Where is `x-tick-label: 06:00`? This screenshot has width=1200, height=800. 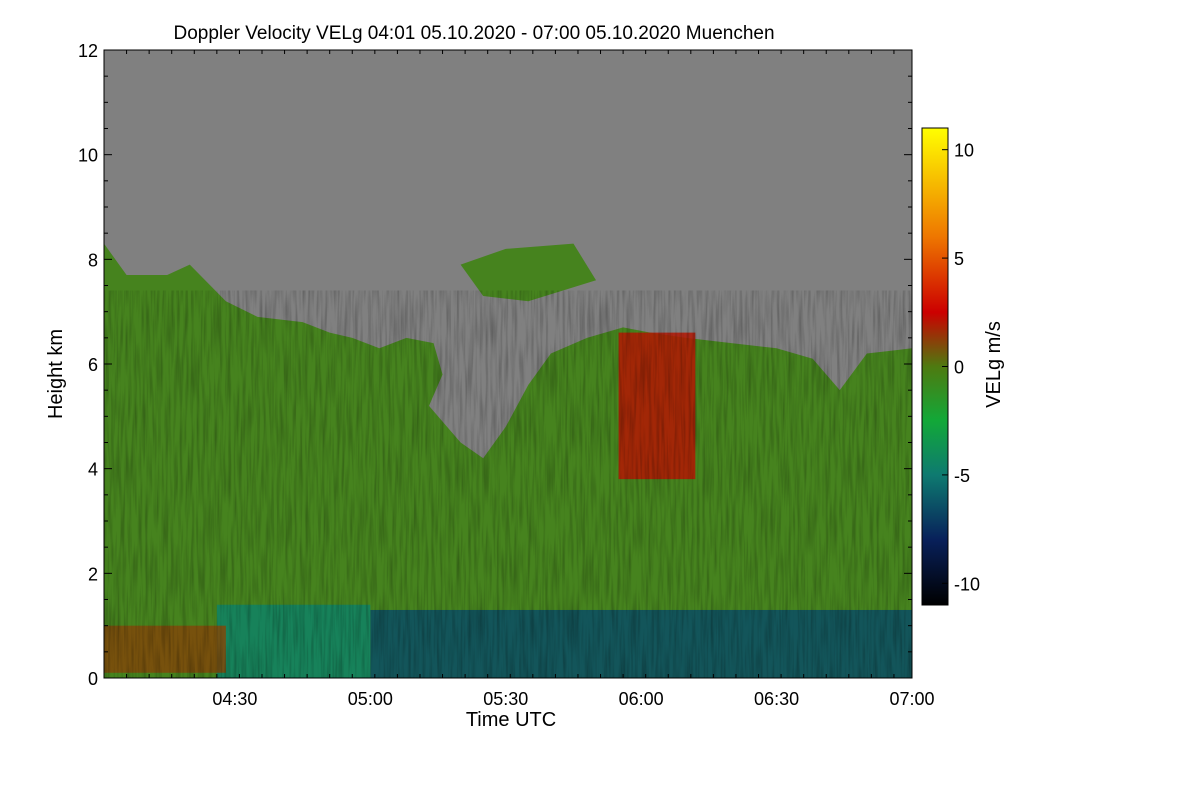
x-tick-label: 06:00 is located at coordinates (641, 699).